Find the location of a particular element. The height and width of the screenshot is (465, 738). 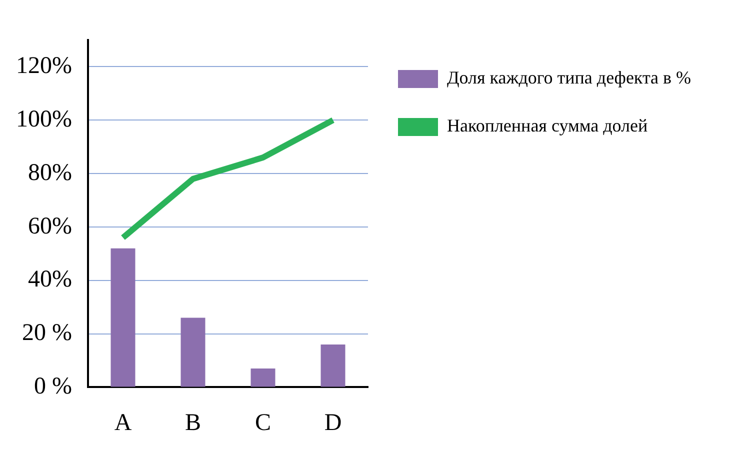

y-tick-label: 0 % is located at coordinates (53, 386).